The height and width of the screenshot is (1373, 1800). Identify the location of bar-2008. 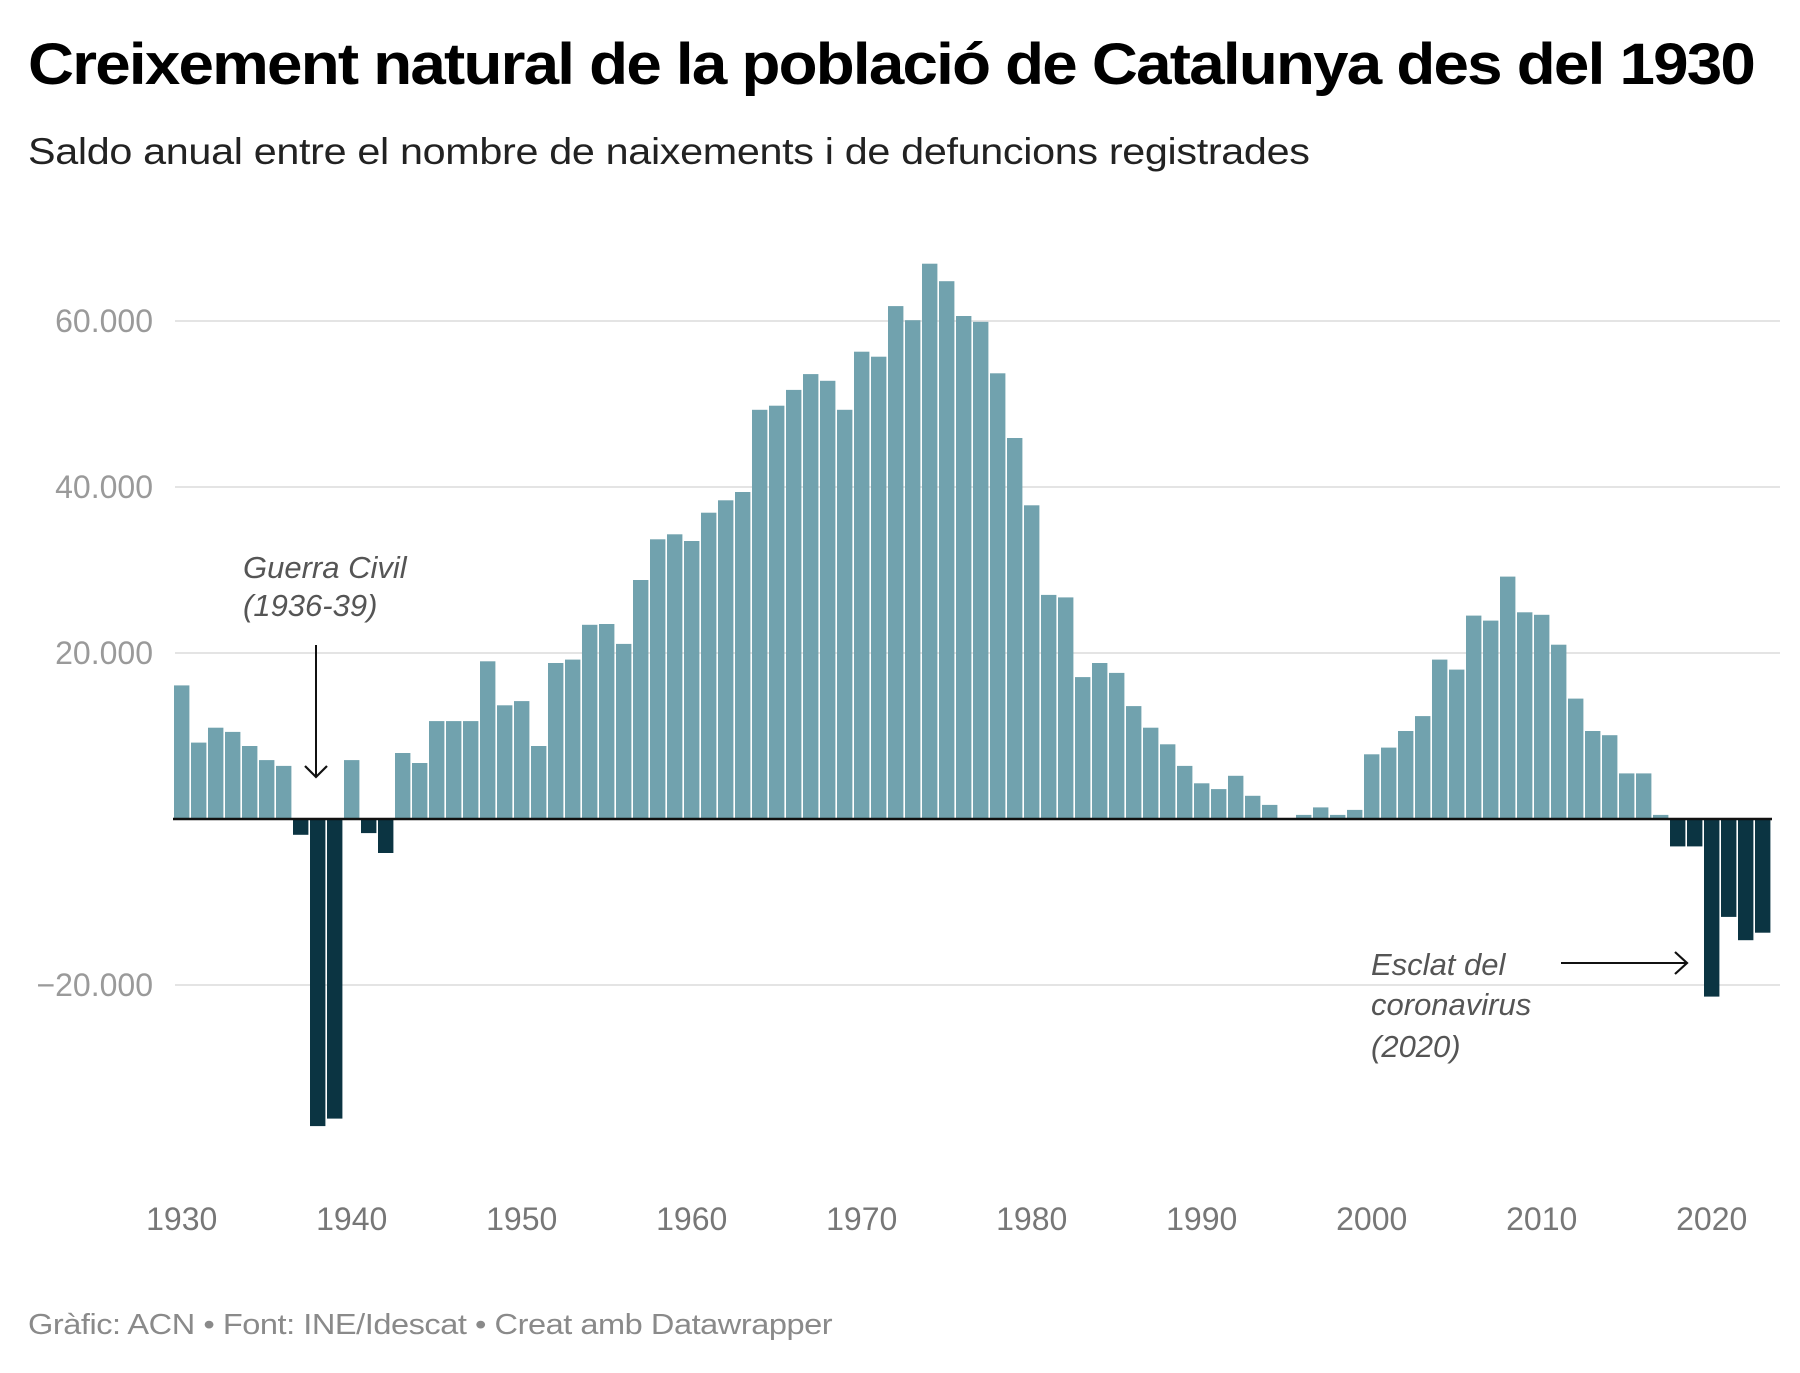
(1508, 697).